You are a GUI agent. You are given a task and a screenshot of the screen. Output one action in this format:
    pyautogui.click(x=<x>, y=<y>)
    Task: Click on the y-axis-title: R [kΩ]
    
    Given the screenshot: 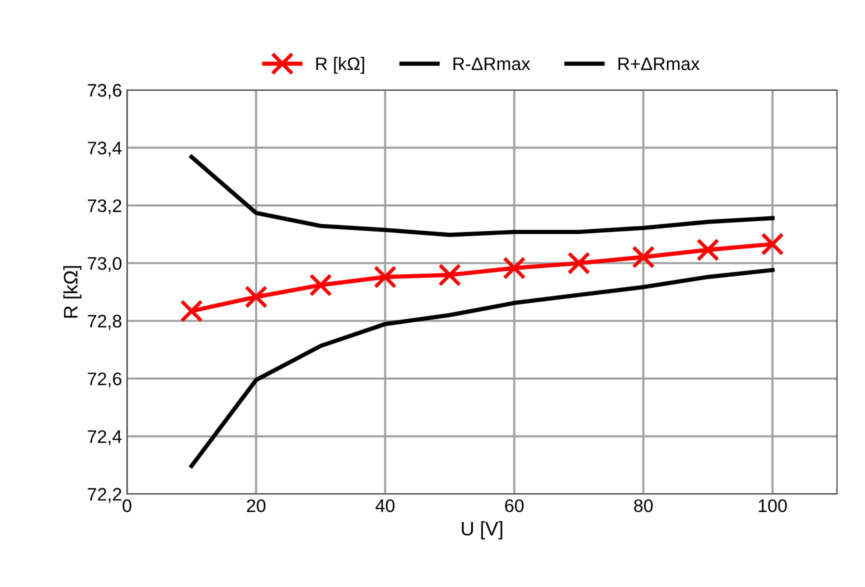 What is the action you would take?
    pyautogui.click(x=72, y=292)
    